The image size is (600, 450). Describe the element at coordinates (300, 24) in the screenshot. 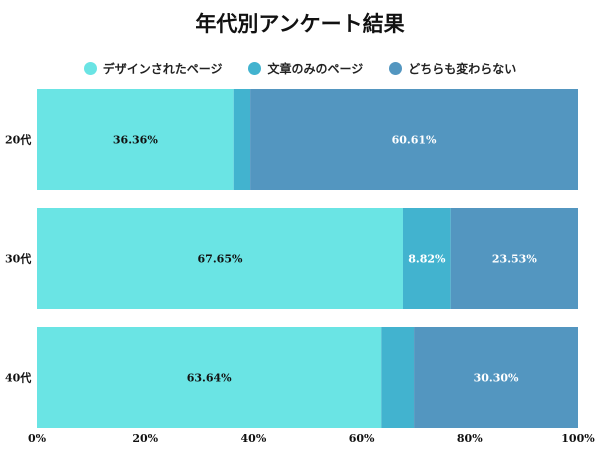

I see `chart-title: 年代別アンケート結果` at that location.